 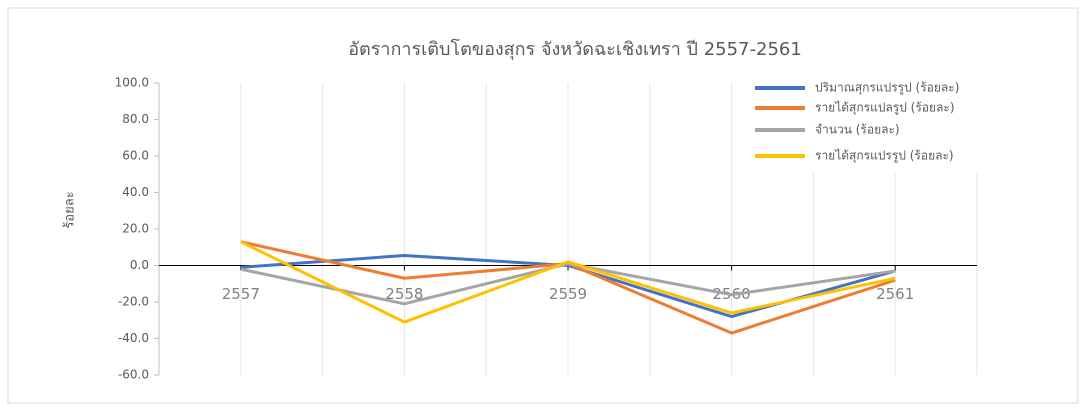 I want to click on y-tick-label: -40.0, so click(x=133, y=338).